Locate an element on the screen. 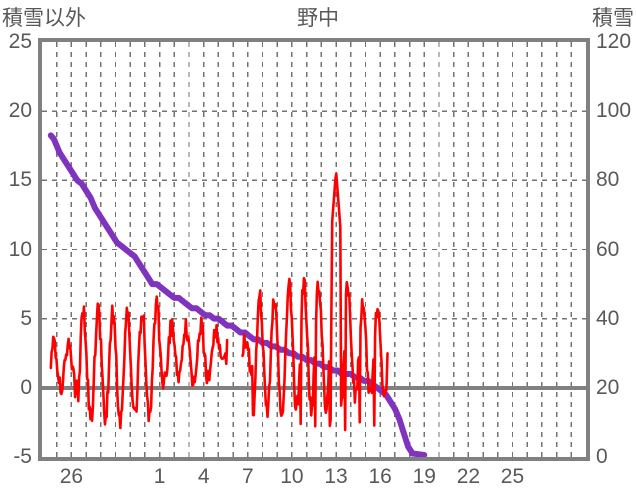 The width and height of the screenshot is (636, 501). x-axis-tick: 4 is located at coordinates (203, 476).